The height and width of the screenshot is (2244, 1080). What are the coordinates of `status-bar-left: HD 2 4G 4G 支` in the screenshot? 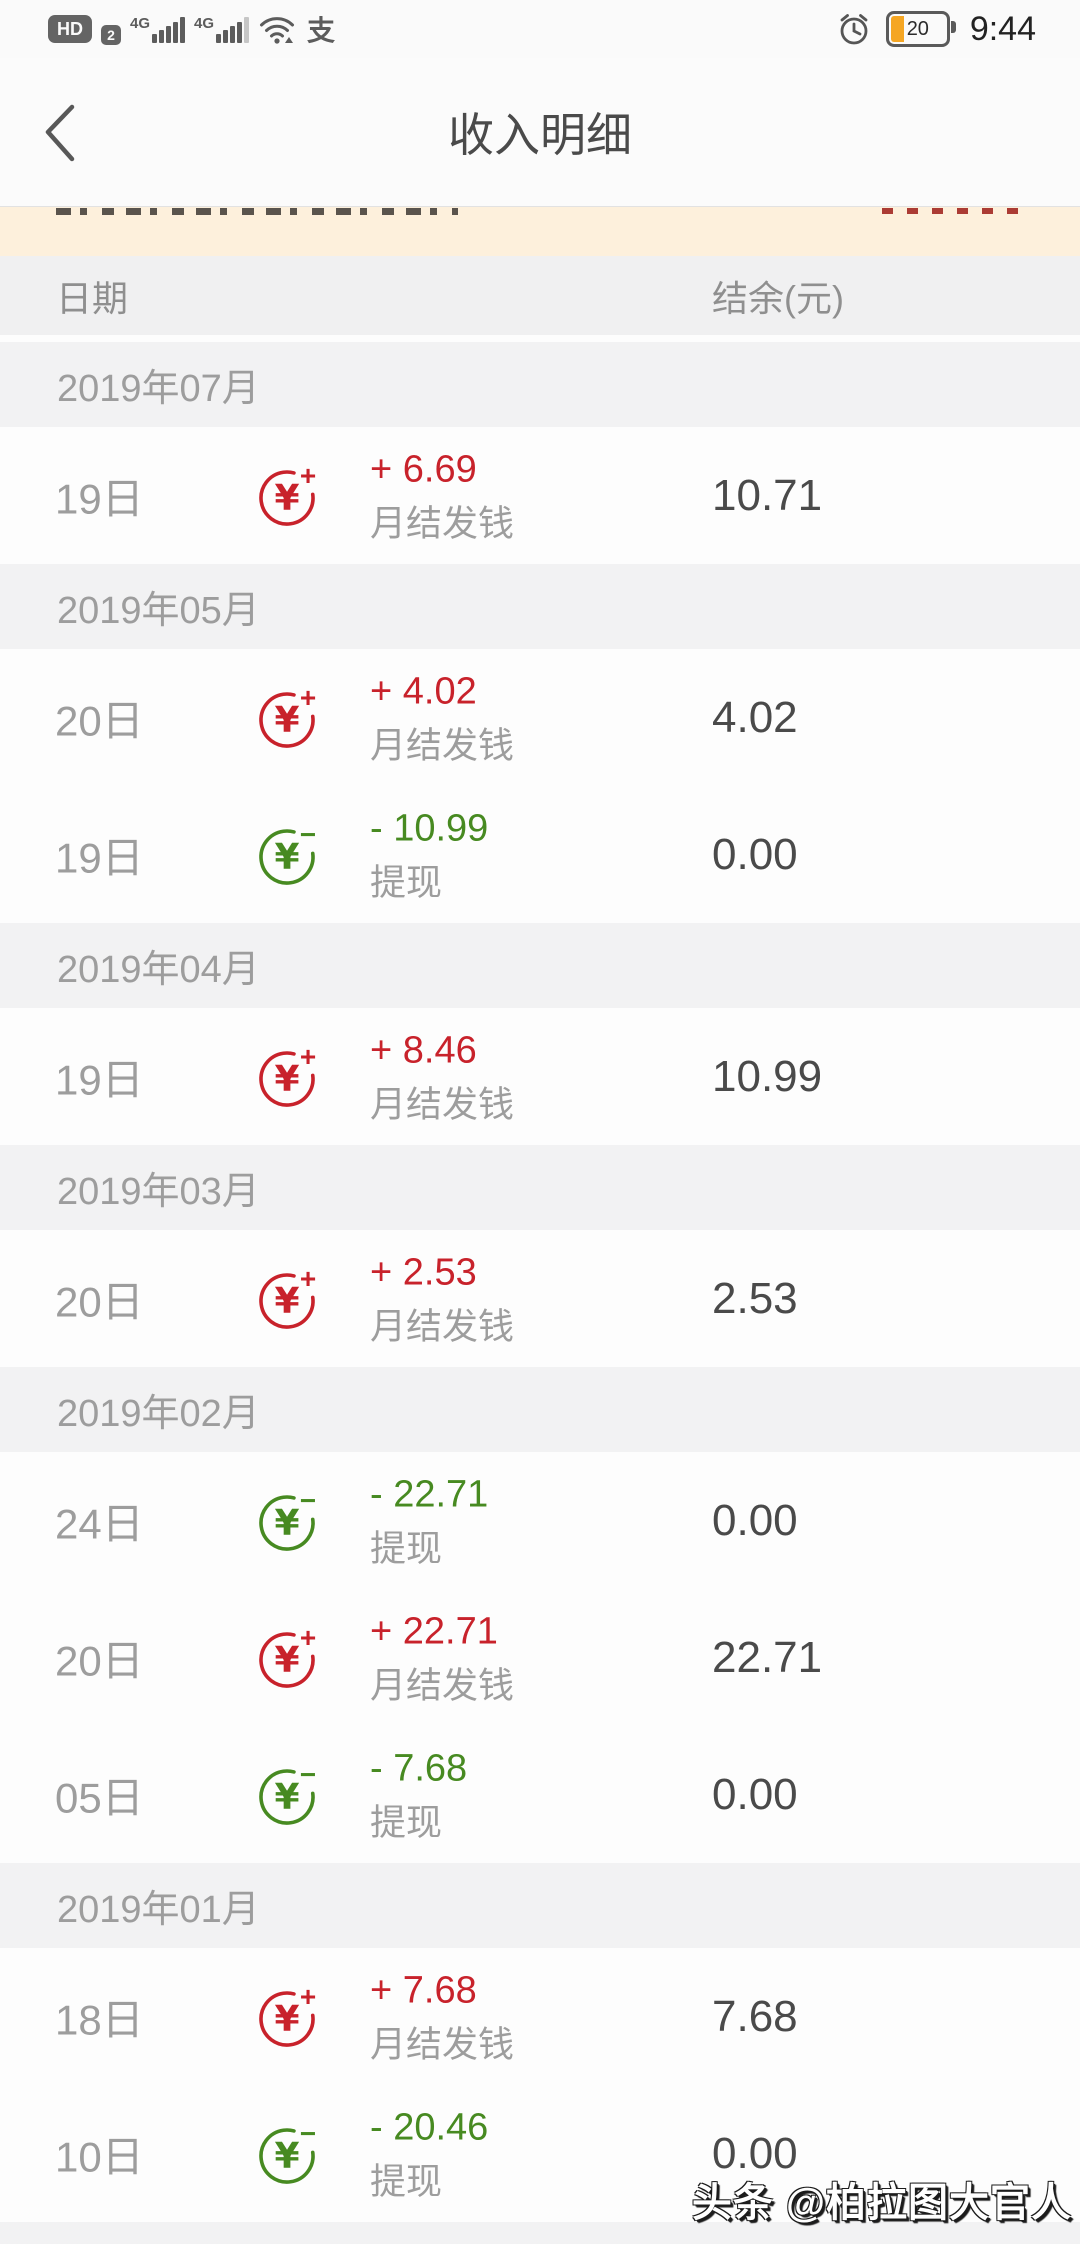 It's located at (191, 29).